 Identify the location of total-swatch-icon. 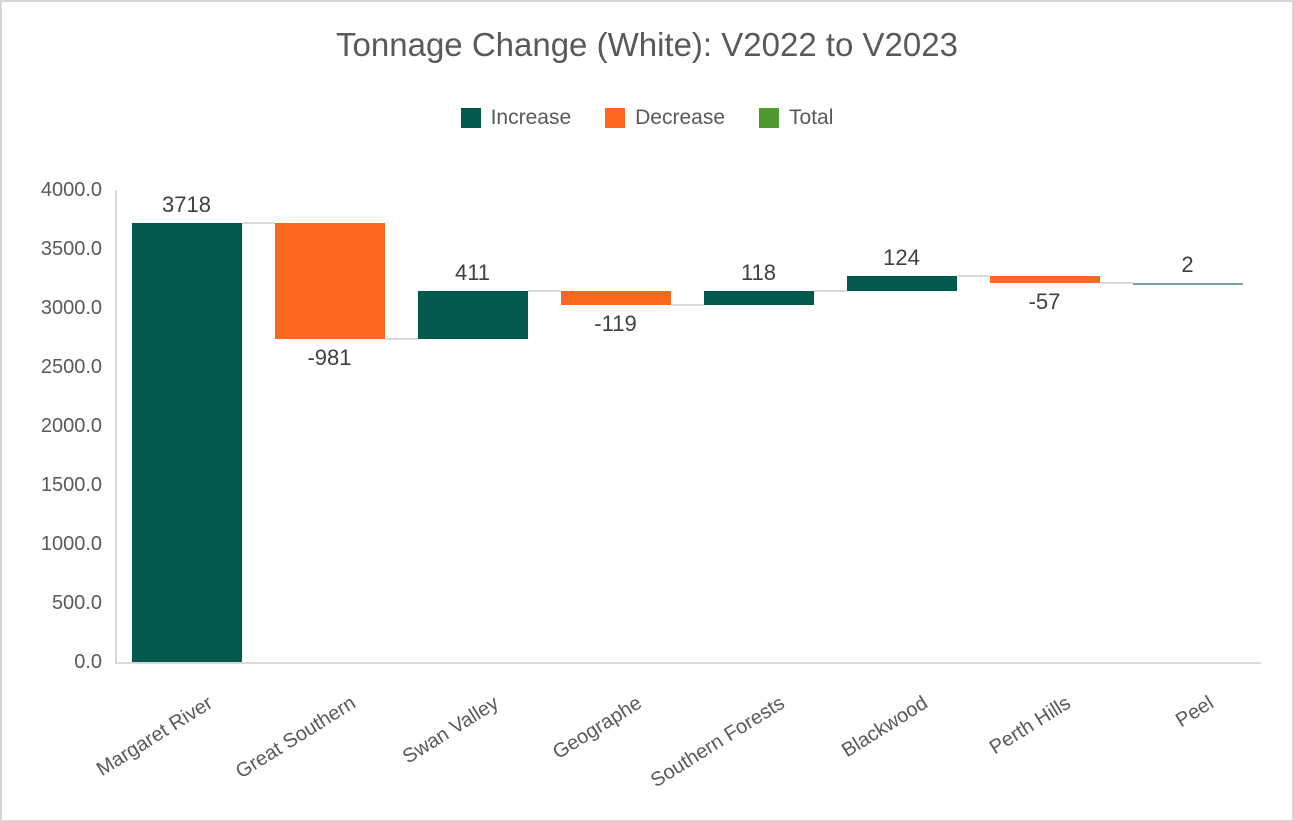
(769, 118).